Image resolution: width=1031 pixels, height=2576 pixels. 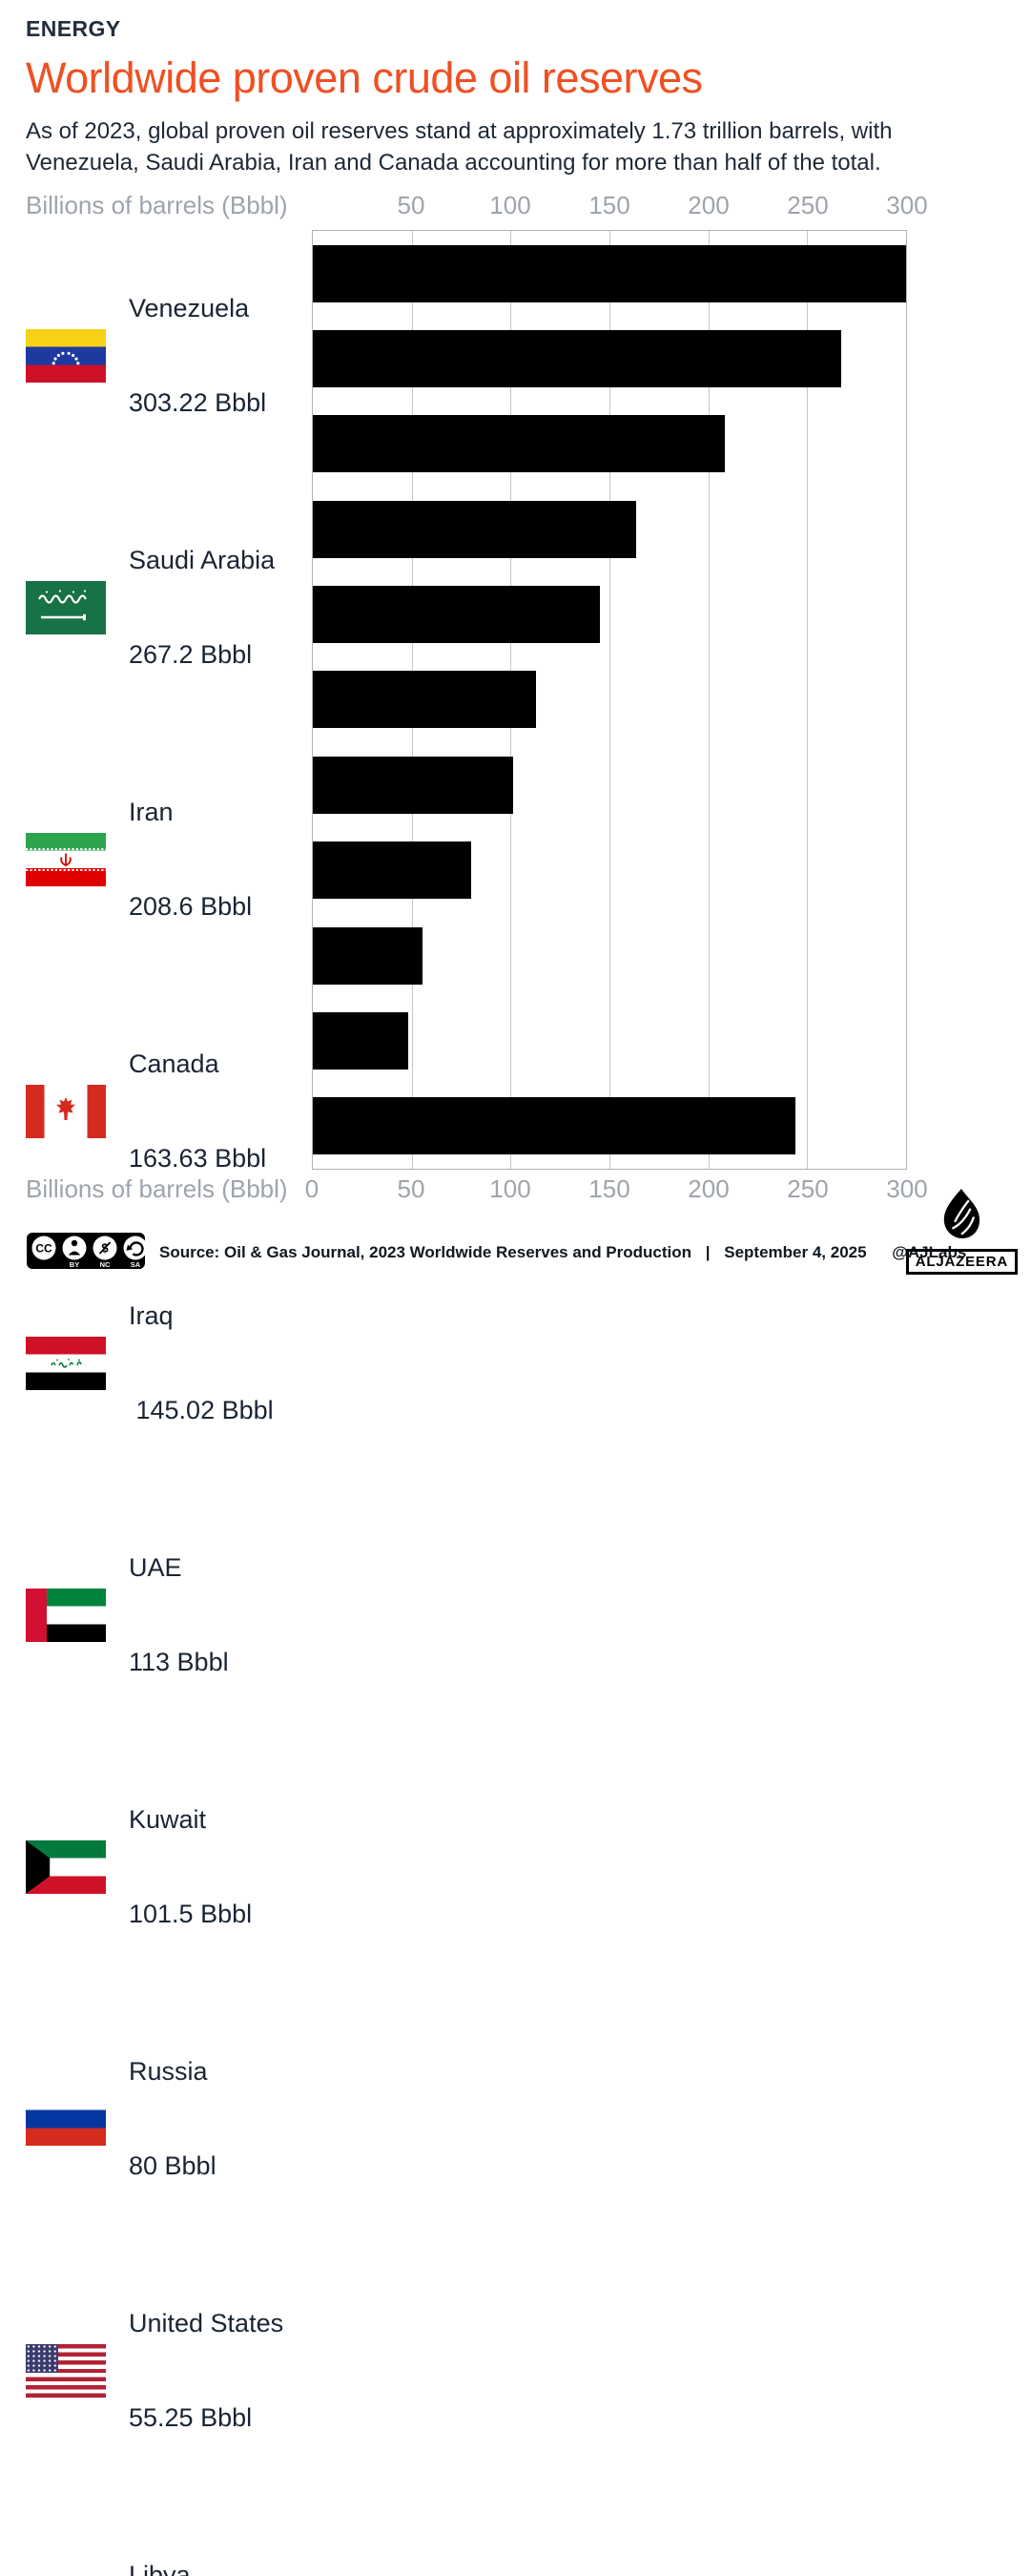 I want to click on chart-row-uae: UAE 113 Bbbl, so click(x=169, y=1615).